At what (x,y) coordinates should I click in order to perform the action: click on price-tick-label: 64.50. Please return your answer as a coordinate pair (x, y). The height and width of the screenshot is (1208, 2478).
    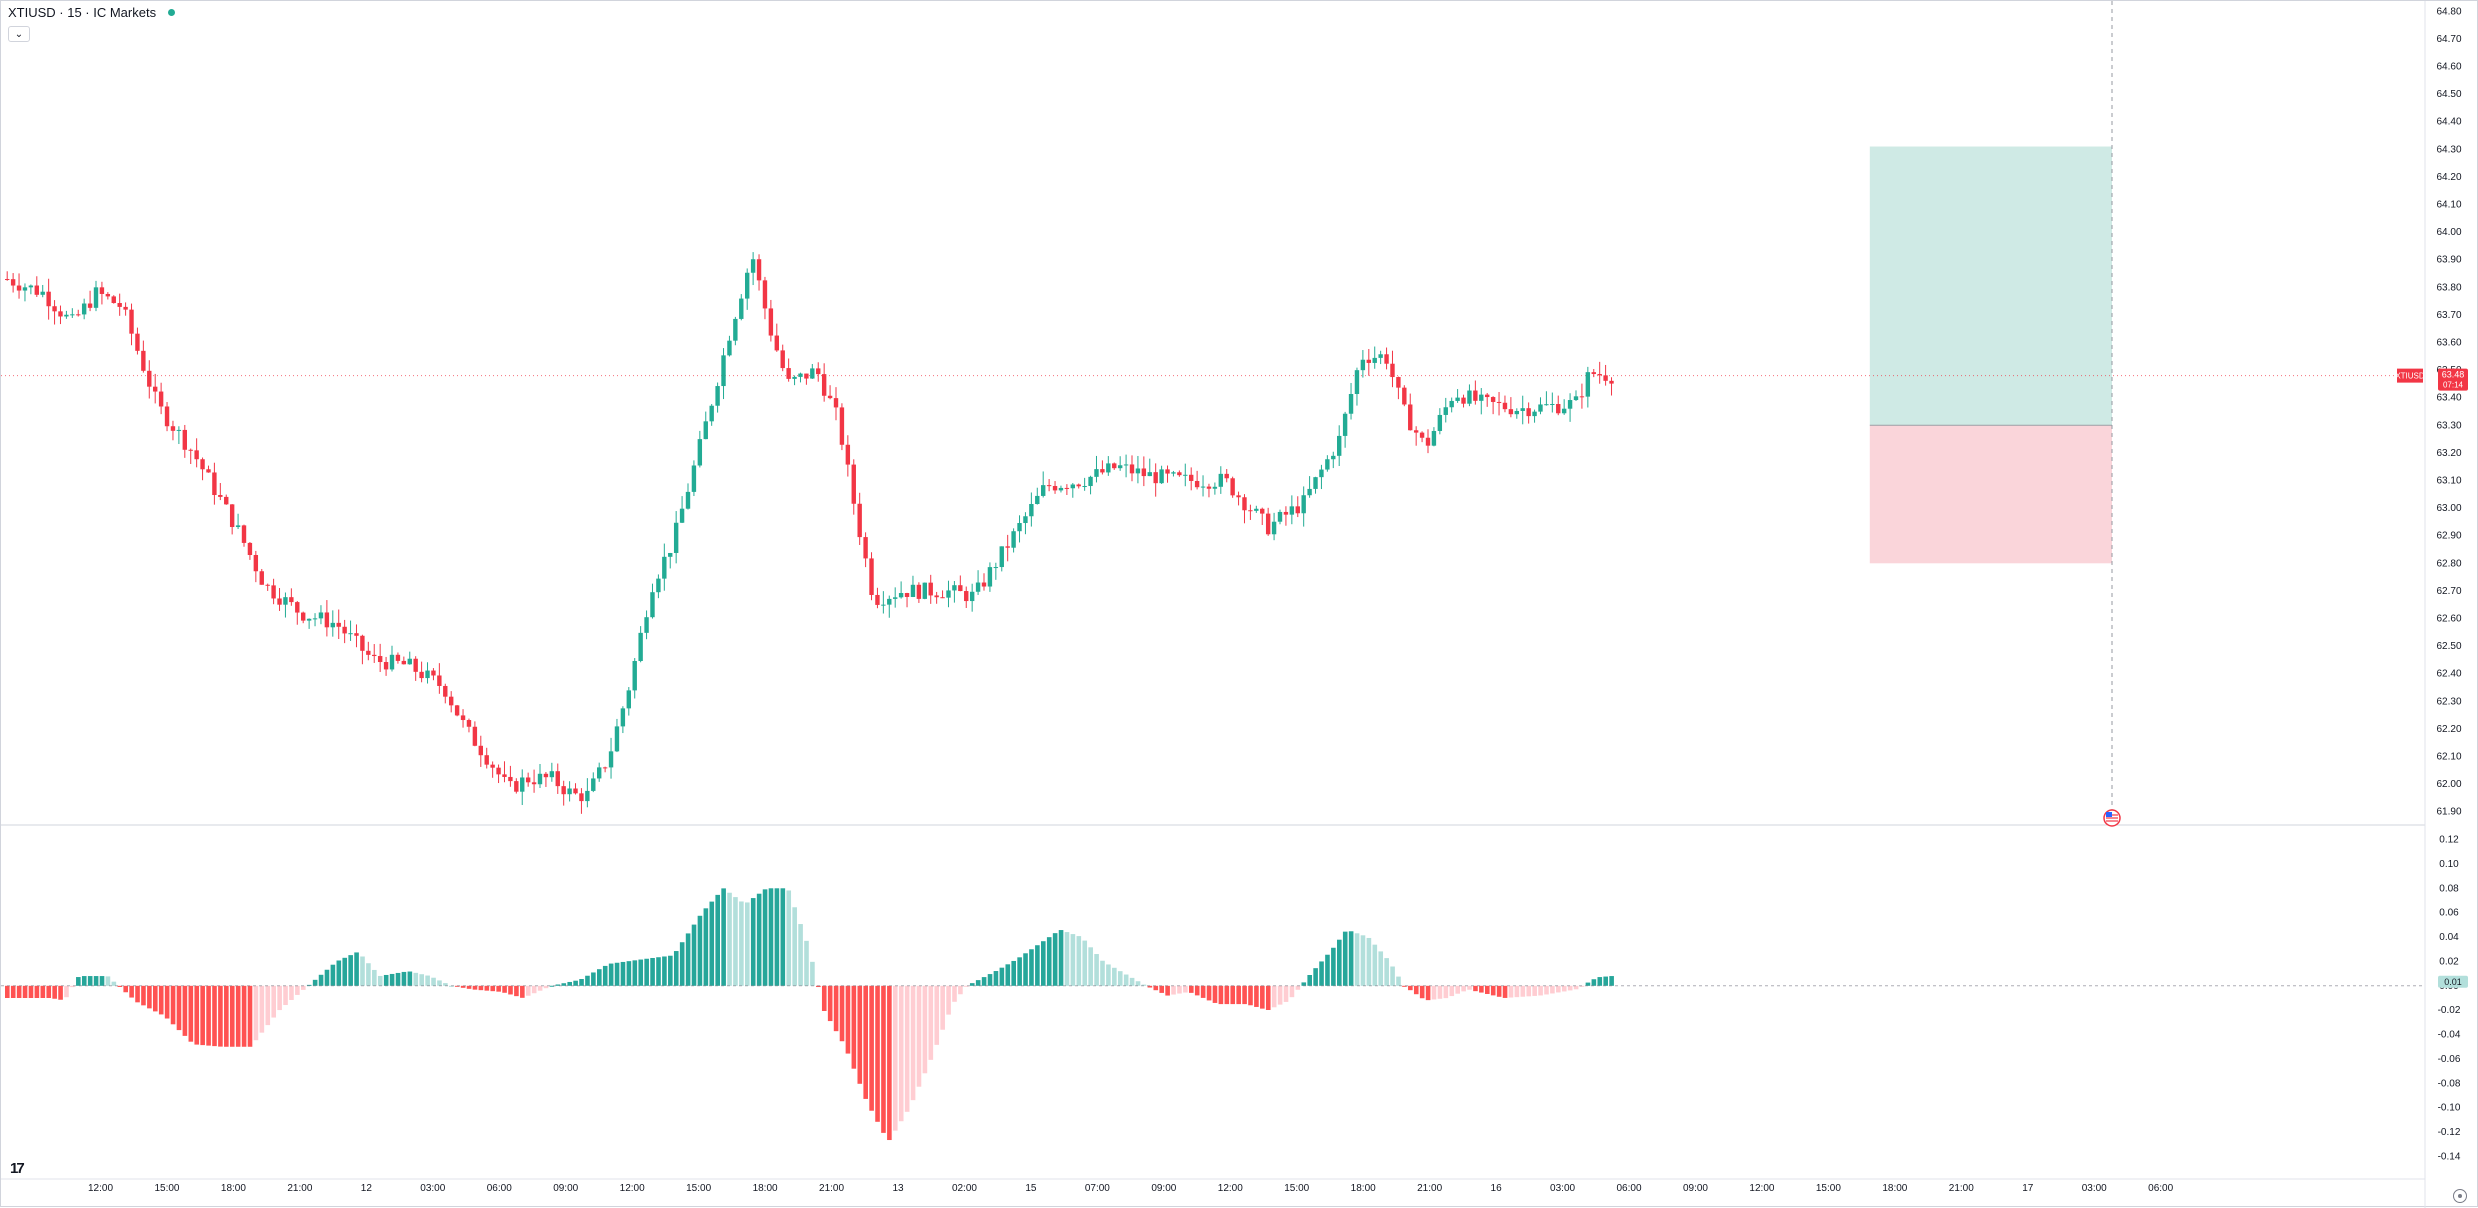
    Looking at the image, I should click on (2448, 94).